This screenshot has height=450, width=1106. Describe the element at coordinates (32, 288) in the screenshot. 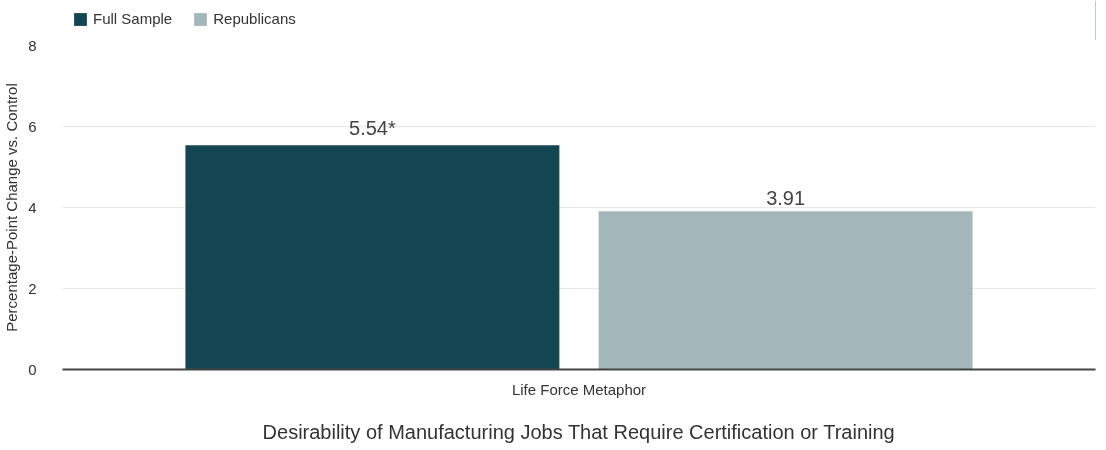

I see `y-tick-label: 2` at that location.